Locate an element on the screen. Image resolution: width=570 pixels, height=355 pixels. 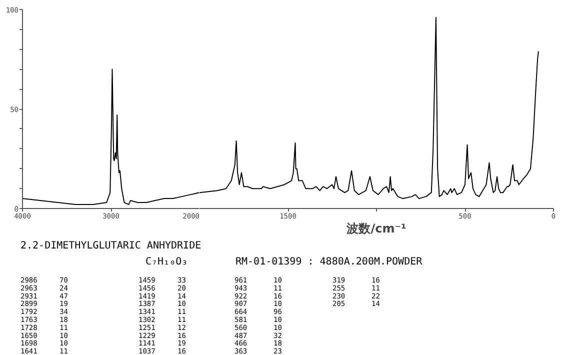
text: 2.2-DIMETHYLGLUTARIC ANHYDRIDE is located at coordinates (111, 246).